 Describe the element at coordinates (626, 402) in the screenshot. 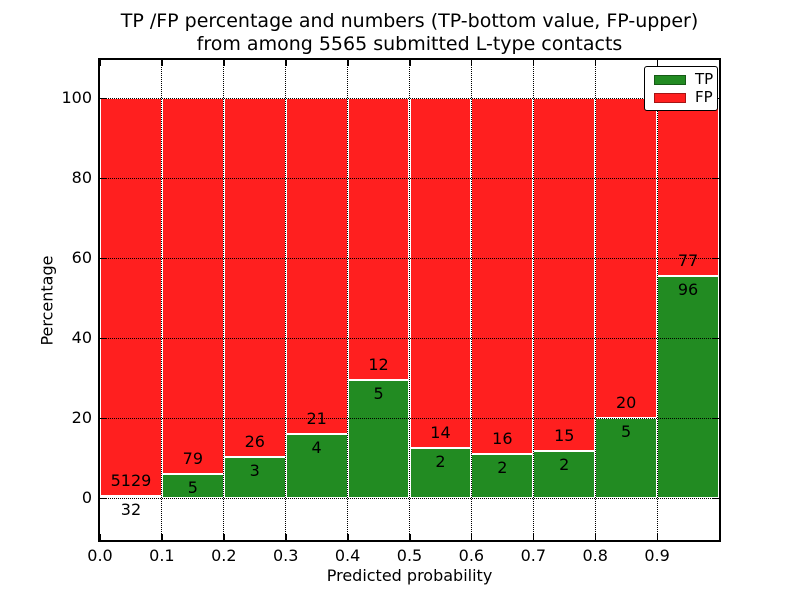

I see `fp-count-label: 20` at that location.